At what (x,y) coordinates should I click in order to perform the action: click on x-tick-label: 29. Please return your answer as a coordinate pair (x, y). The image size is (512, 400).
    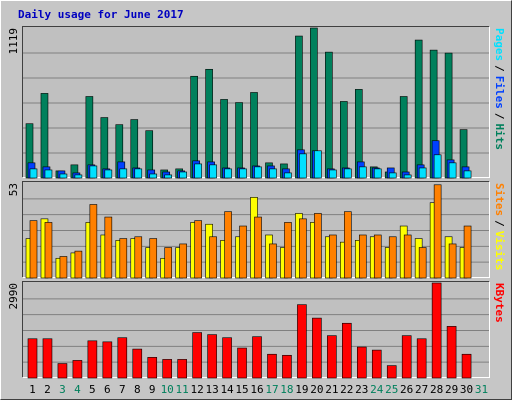
    Looking at the image, I should click on (451, 389).